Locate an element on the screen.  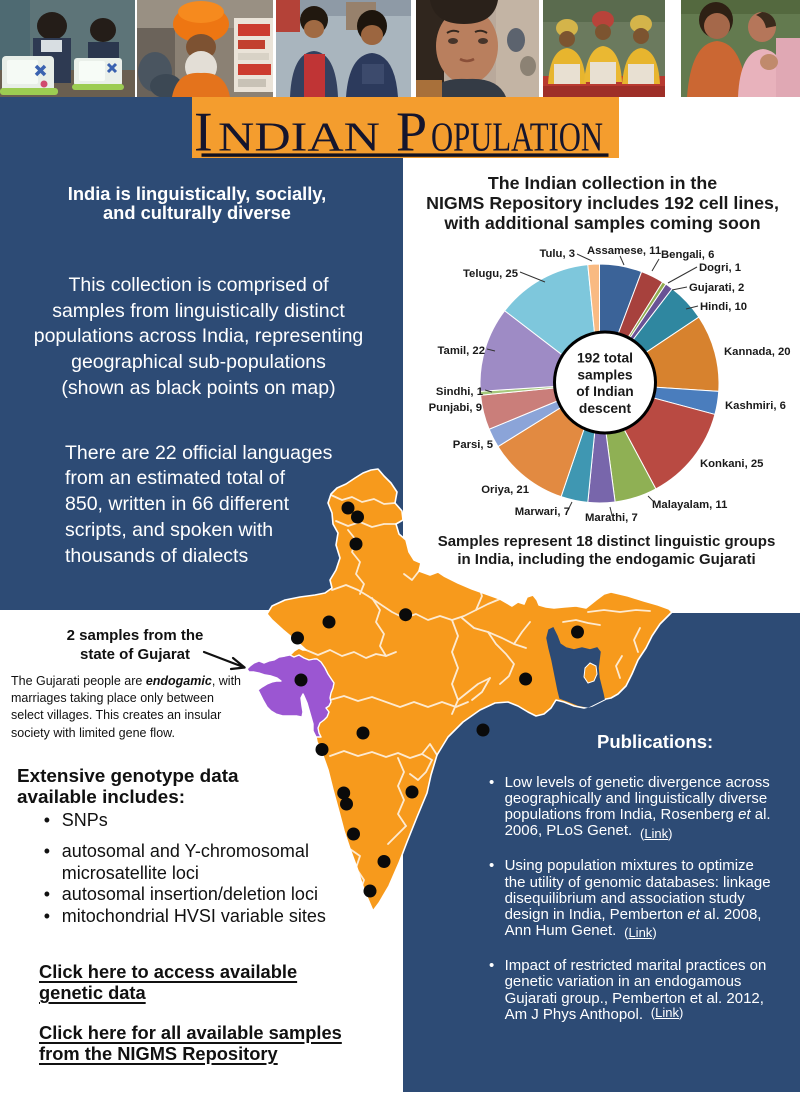
svg-text: NDIAN is located at coordinates (299, 135).